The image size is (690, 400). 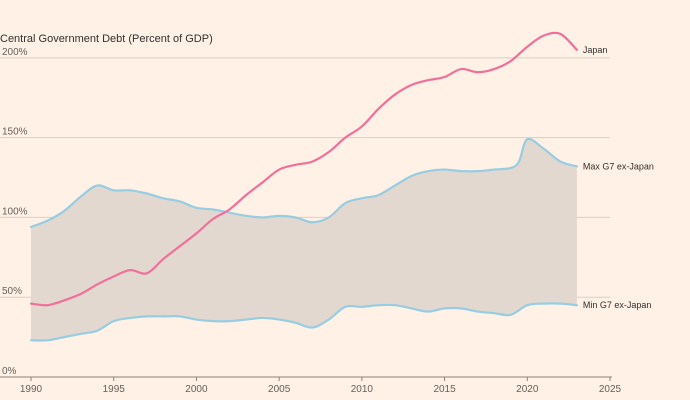 I want to click on chart-title: Central Government Debt (Percent of GDP), so click(x=106, y=39).